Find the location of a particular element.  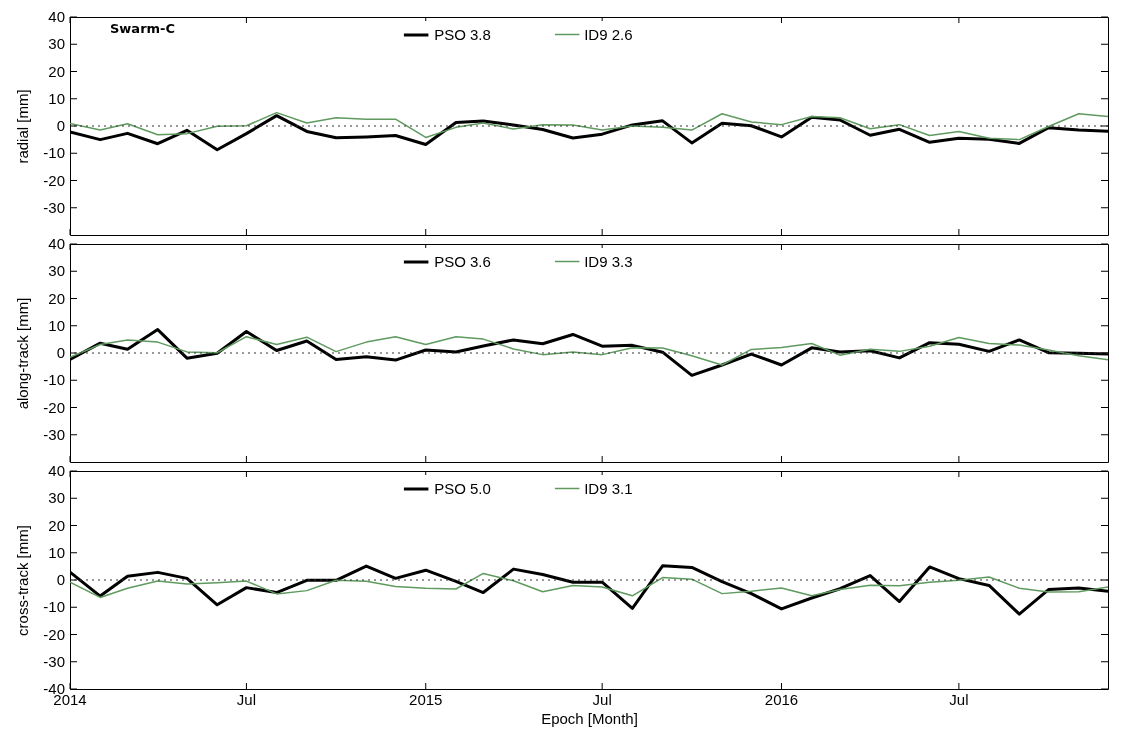

legend-label: PSO 5.0 is located at coordinates (462, 488).